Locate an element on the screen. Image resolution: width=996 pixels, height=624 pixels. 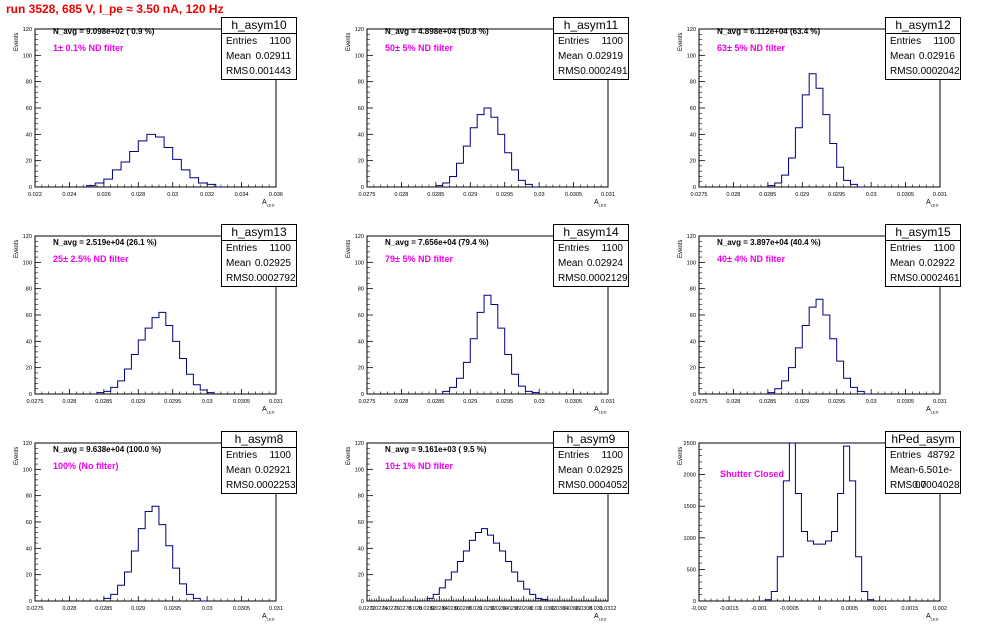
x-tick-label: 0.031 is located at coordinates (596, 609).